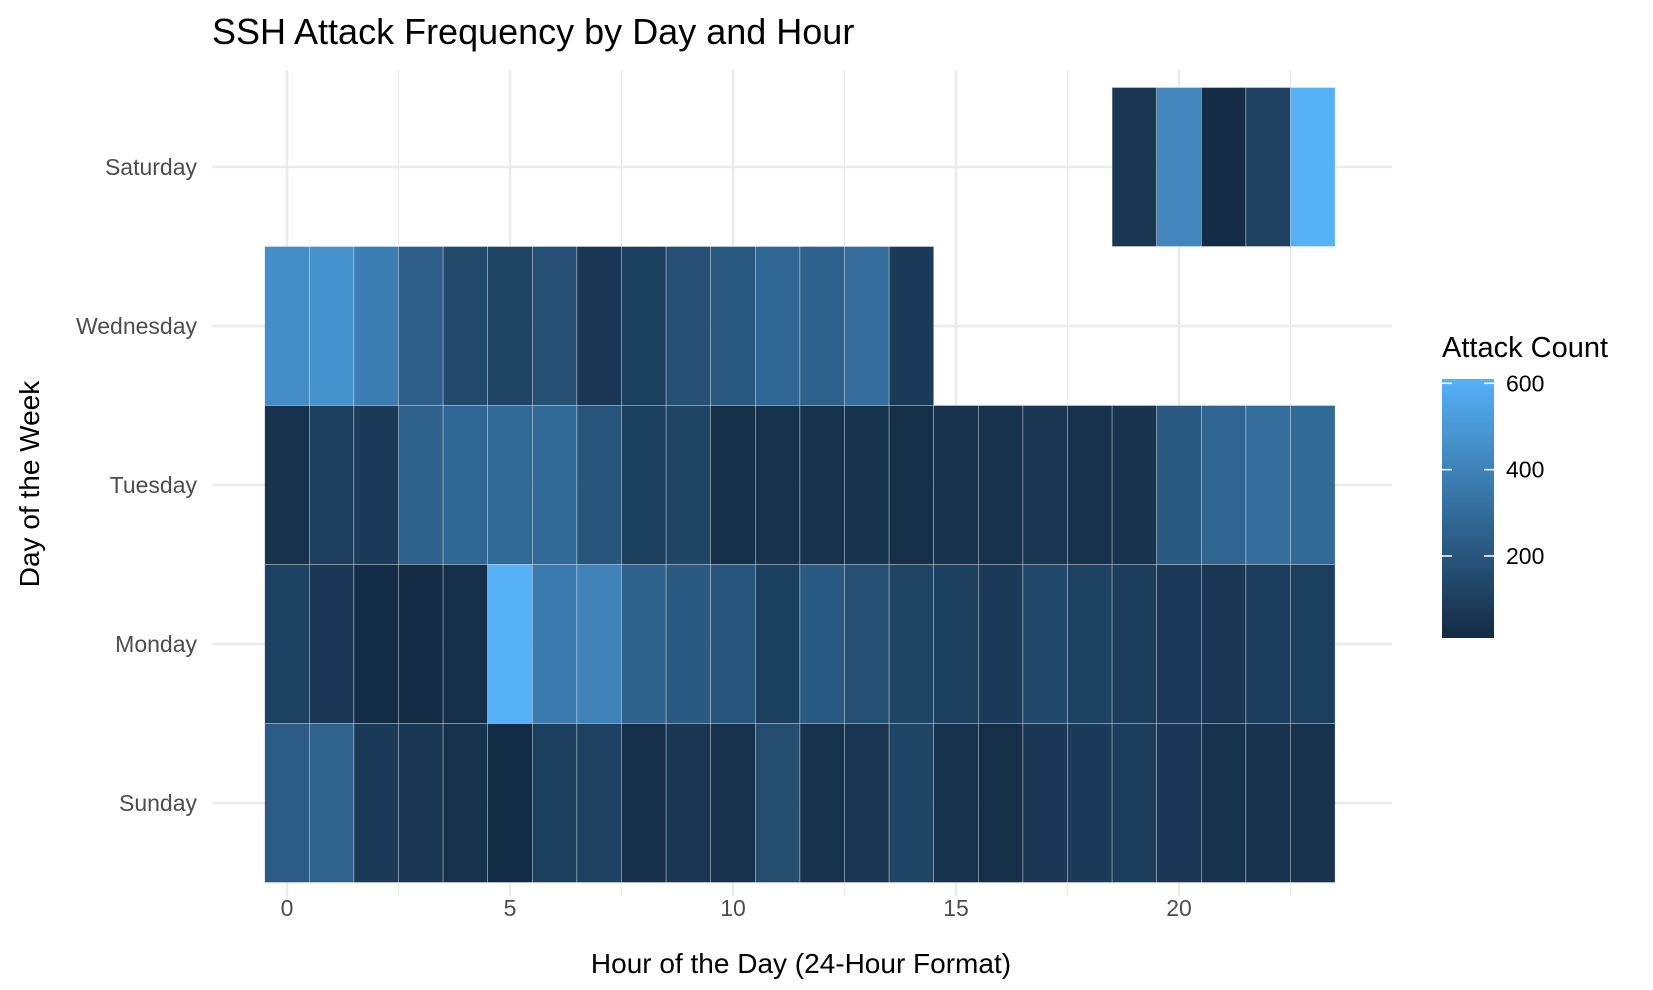  I want to click on x-tick-label: 15, so click(956, 908).